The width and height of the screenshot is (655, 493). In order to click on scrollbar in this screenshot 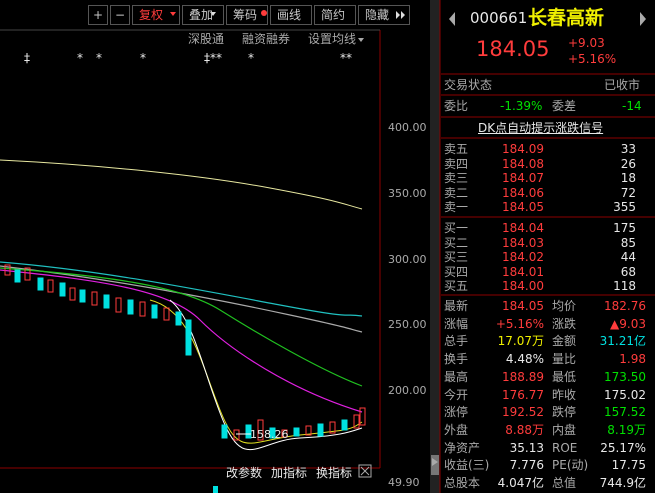, I will do `click(435, 246)`.